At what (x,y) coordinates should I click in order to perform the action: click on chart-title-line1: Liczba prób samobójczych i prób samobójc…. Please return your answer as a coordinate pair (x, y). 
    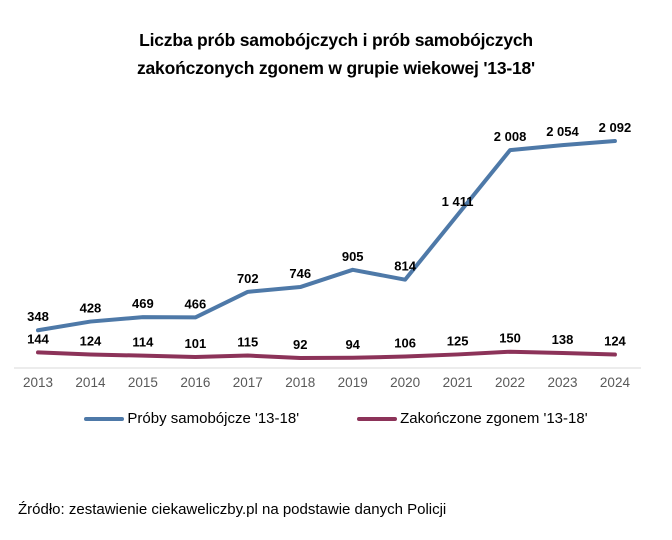
    Looking at the image, I should click on (336, 40).